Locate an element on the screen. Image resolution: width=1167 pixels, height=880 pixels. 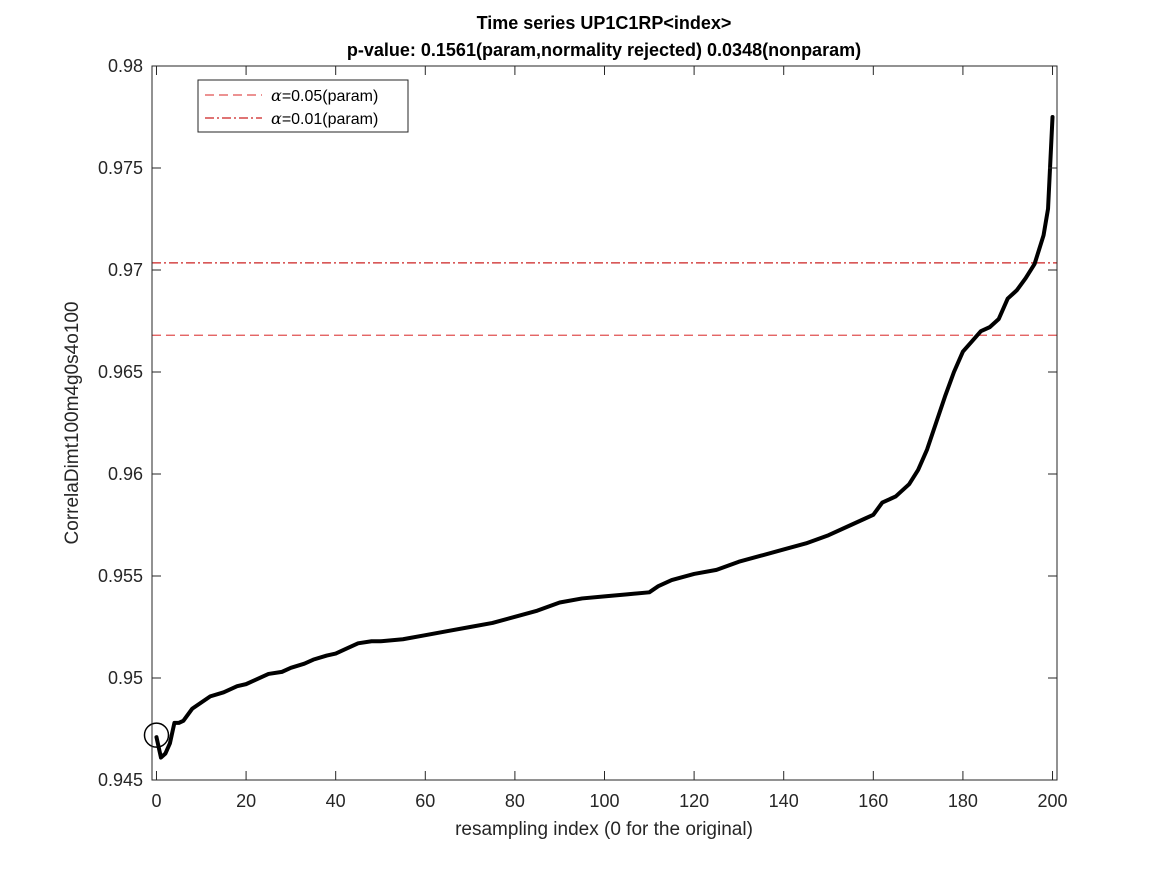
x-axis-label: resampling index (0 for the original) is located at coordinates (604, 829).